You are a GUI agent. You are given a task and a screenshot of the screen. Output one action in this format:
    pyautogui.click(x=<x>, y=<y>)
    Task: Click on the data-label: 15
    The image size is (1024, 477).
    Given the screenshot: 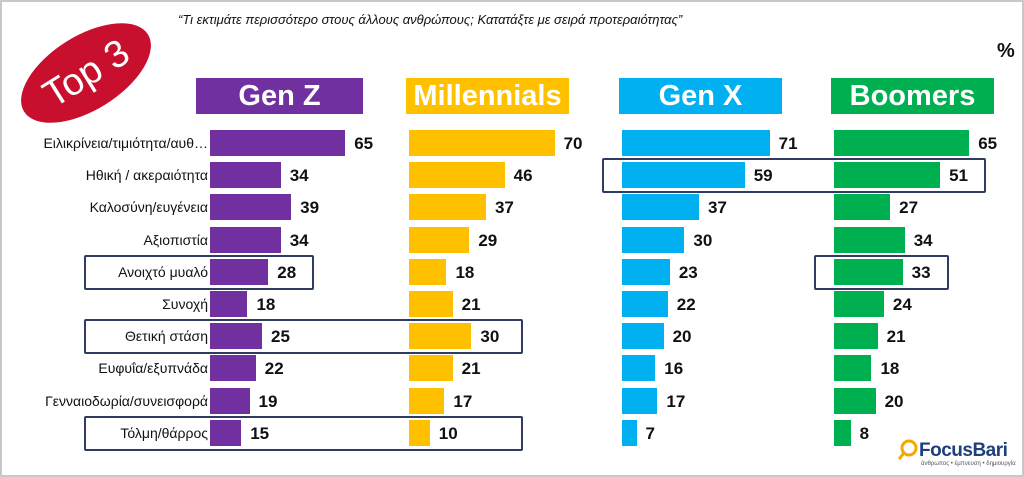 What is the action you would take?
    pyautogui.click(x=260, y=433)
    